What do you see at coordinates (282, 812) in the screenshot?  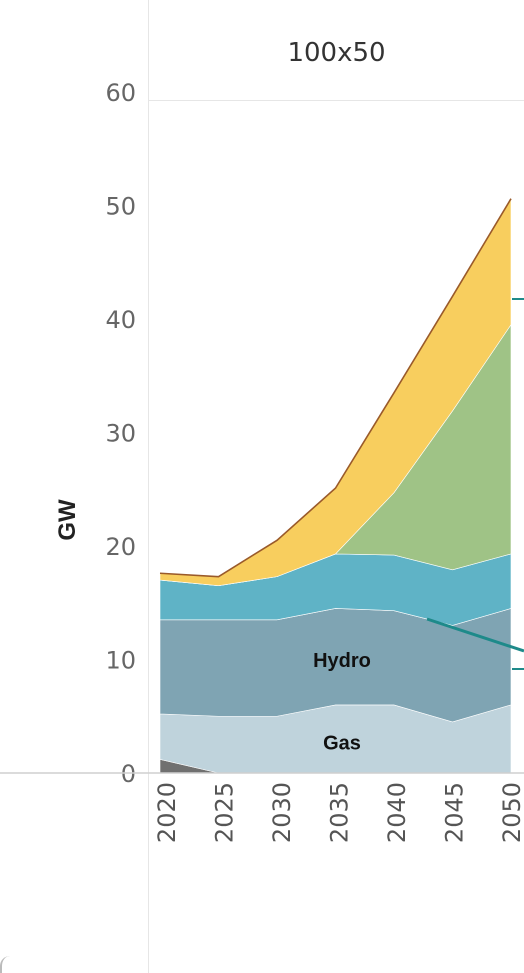 I see `x-tick-label: 2030` at bounding box center [282, 812].